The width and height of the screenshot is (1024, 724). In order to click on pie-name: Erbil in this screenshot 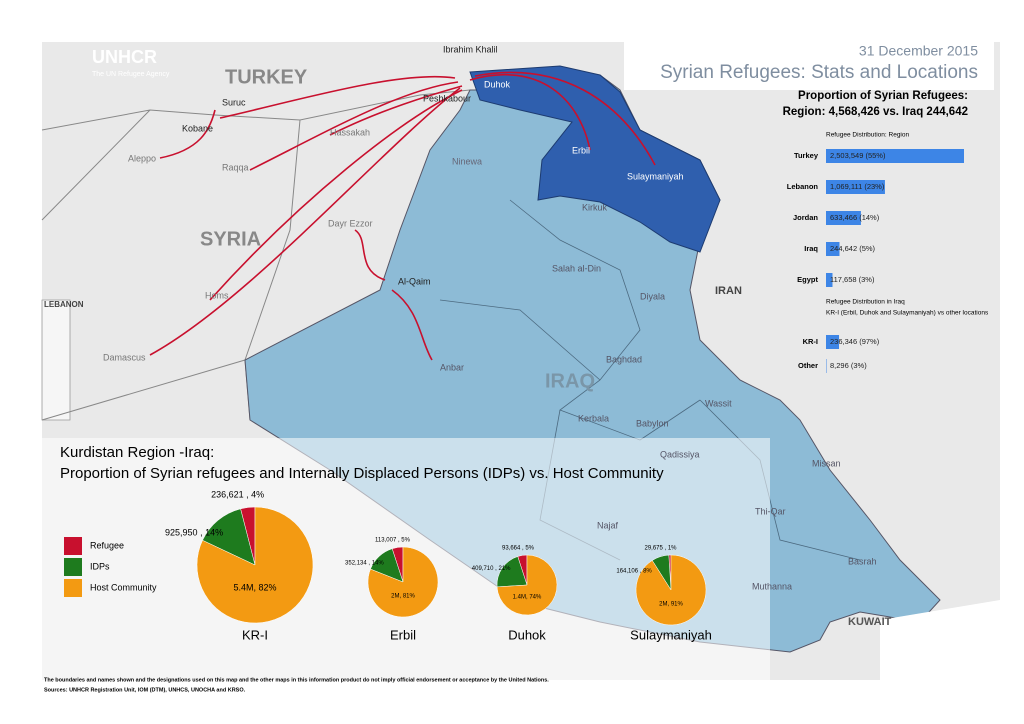, I will do `click(403, 634)`.